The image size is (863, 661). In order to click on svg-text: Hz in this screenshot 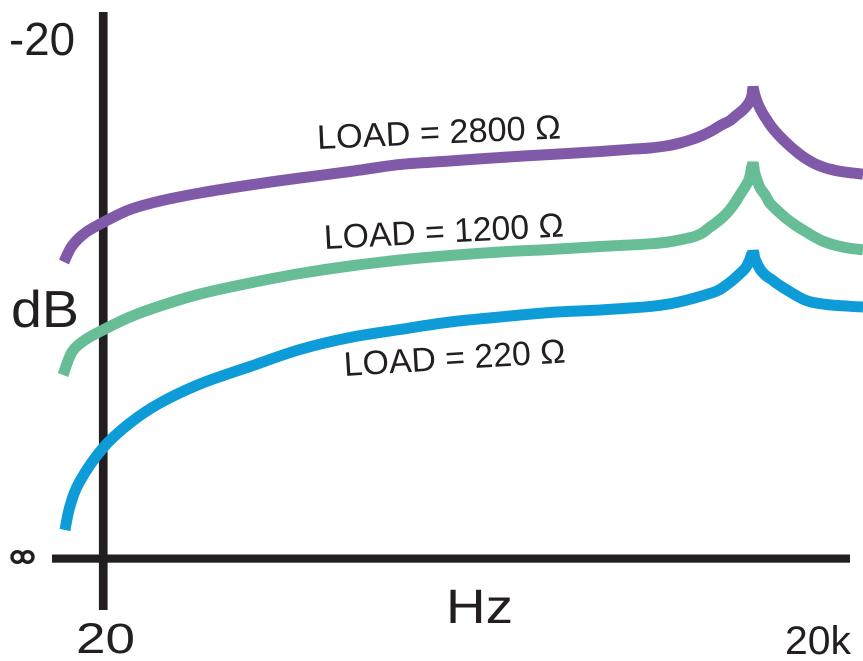, I will do `click(479, 607)`.